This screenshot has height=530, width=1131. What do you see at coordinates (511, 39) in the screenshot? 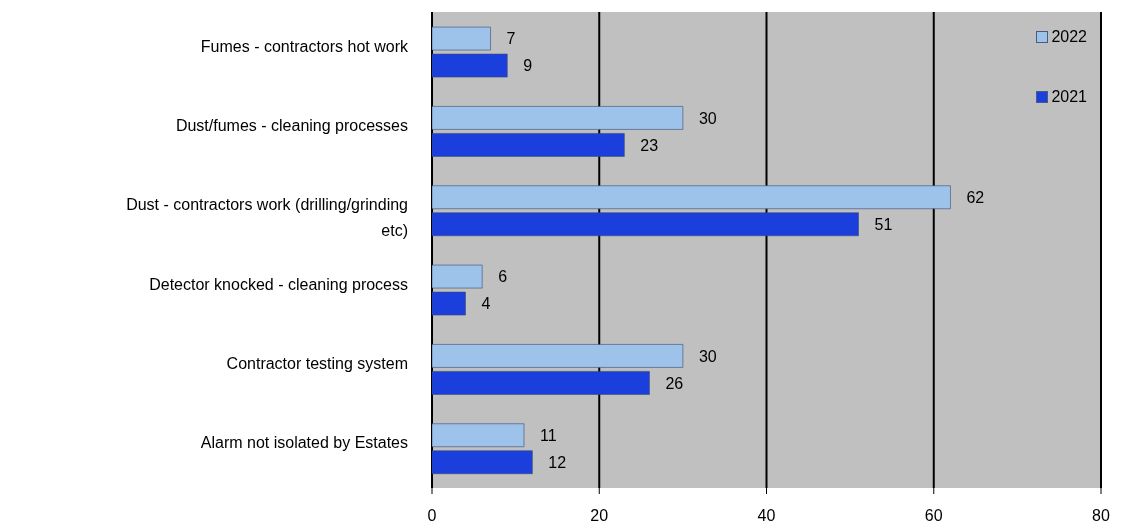
I see `data-label: 7` at bounding box center [511, 39].